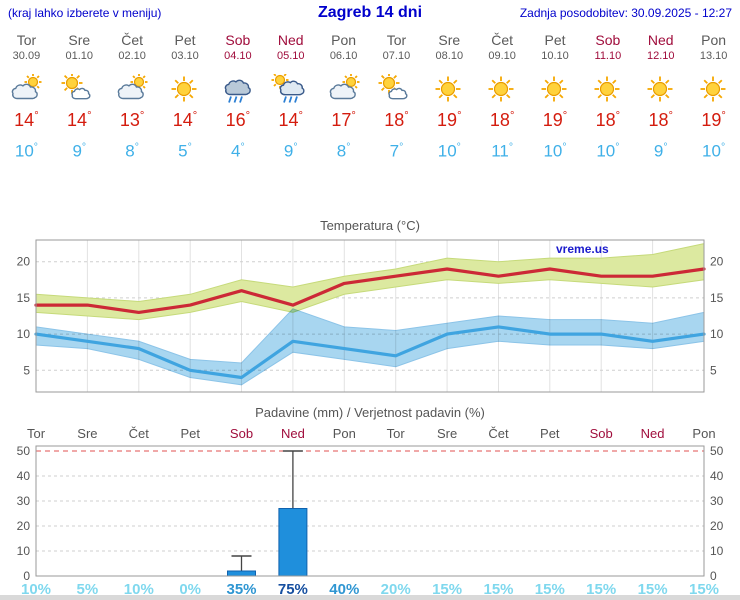 Image resolution: width=740 pixels, height=600 pixels. I want to click on day-date: 13.10, so click(713, 56).